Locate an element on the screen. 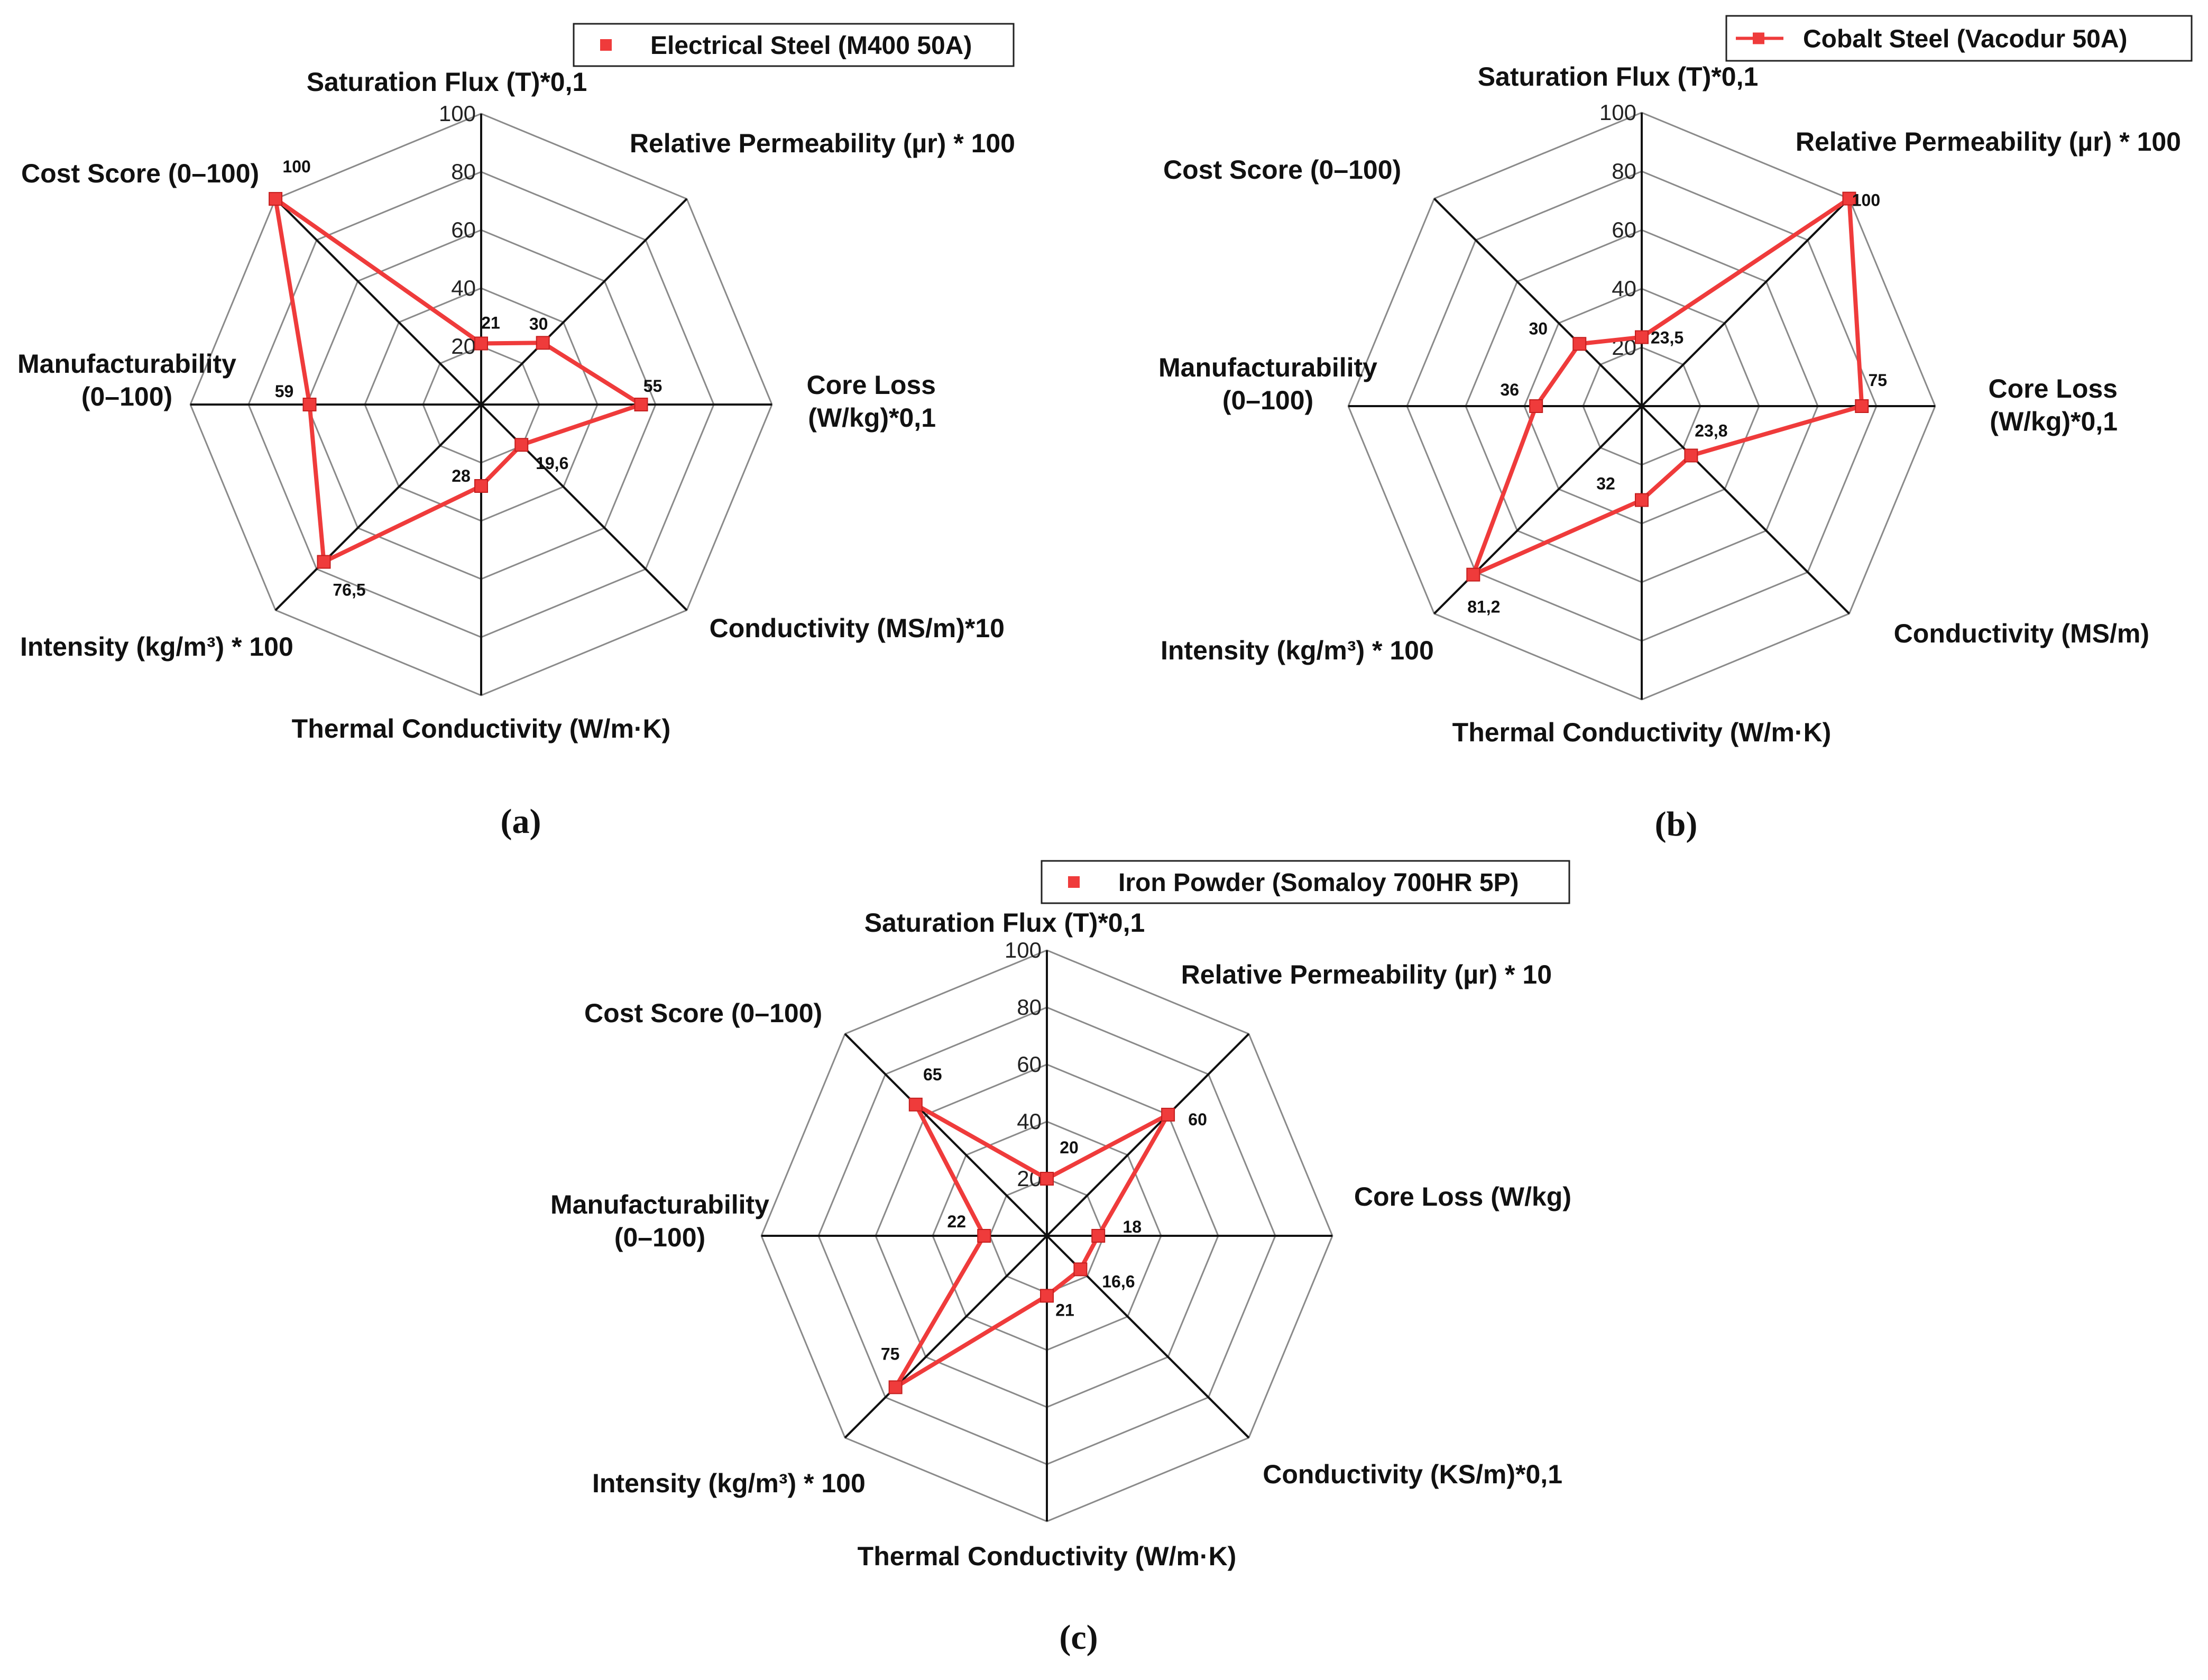 This screenshot has width=2208, height=1680. data-label-manufacturability-0-100: 22 is located at coordinates (957, 1221).